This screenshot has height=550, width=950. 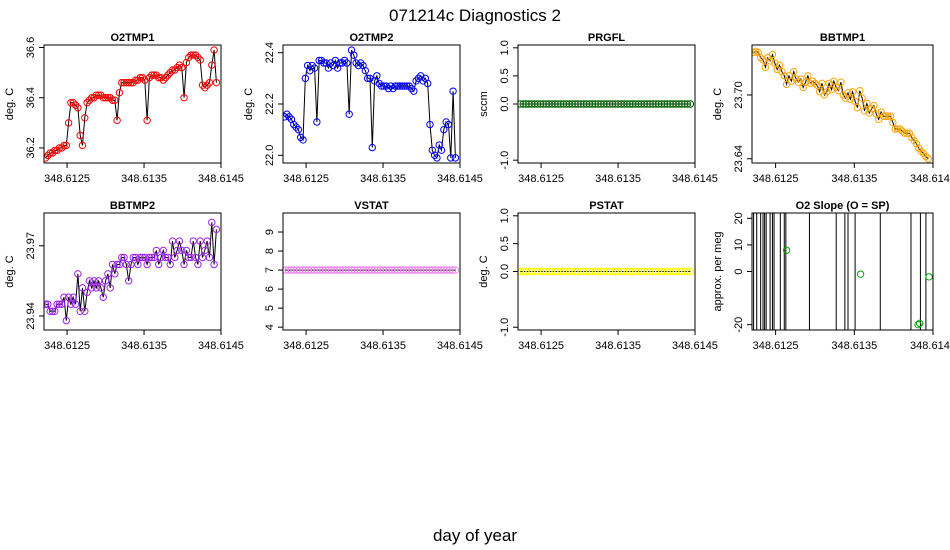 I want to click on figure-xlabel: day of year, so click(x=475, y=535).